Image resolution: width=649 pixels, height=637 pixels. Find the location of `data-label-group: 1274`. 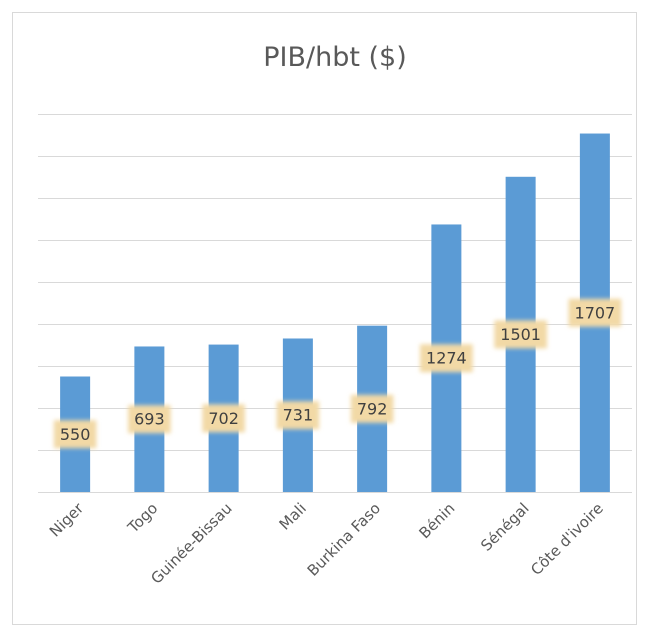

data-label-group: 1274 is located at coordinates (446, 358).